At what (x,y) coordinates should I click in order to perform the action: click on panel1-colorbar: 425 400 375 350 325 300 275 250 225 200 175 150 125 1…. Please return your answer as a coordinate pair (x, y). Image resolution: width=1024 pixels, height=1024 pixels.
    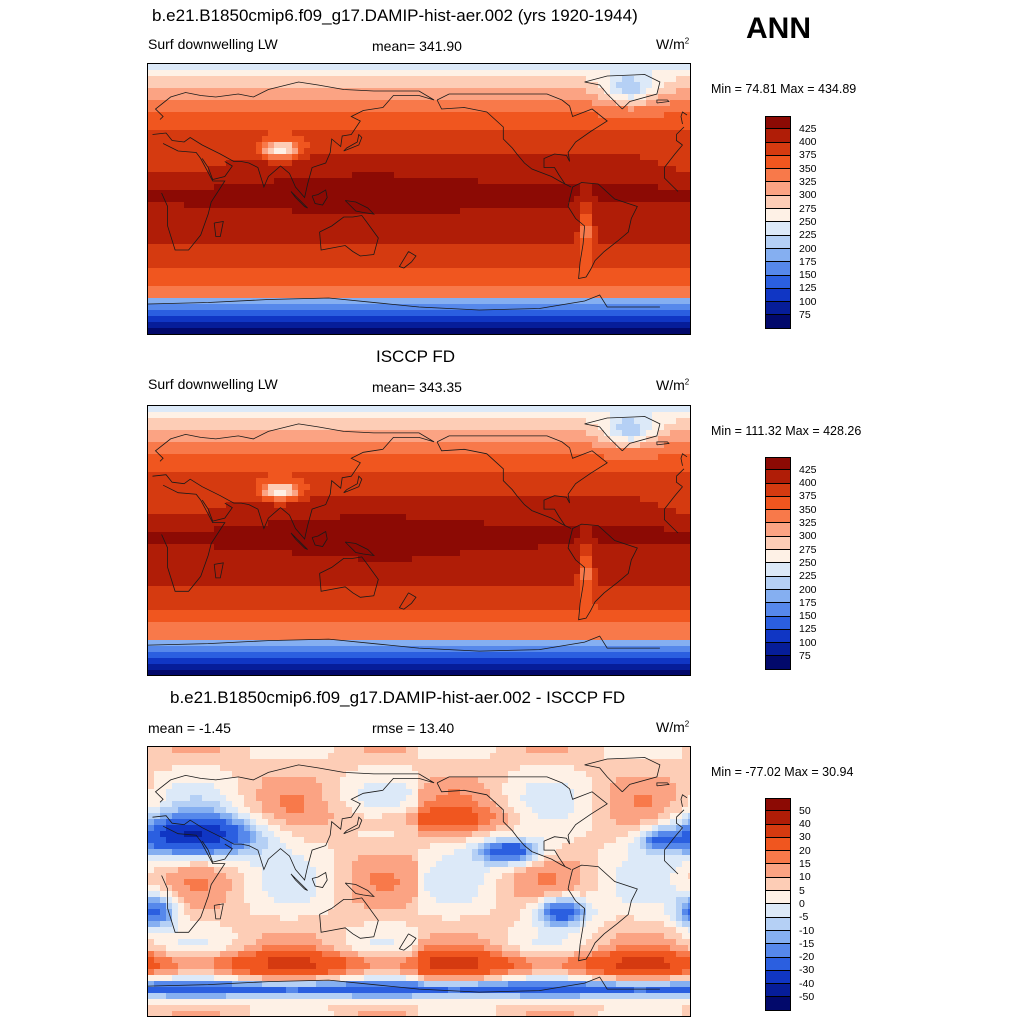
    Looking at the image, I should click on (791, 222).